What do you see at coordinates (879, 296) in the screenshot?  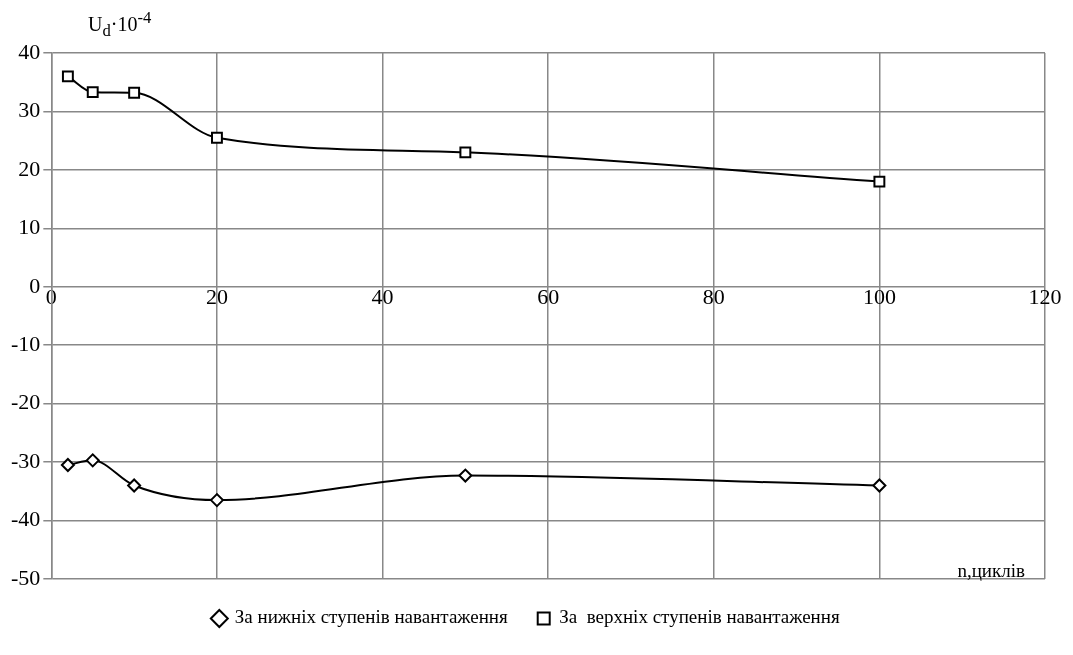 I see `x-tick-label: 100` at bounding box center [879, 296].